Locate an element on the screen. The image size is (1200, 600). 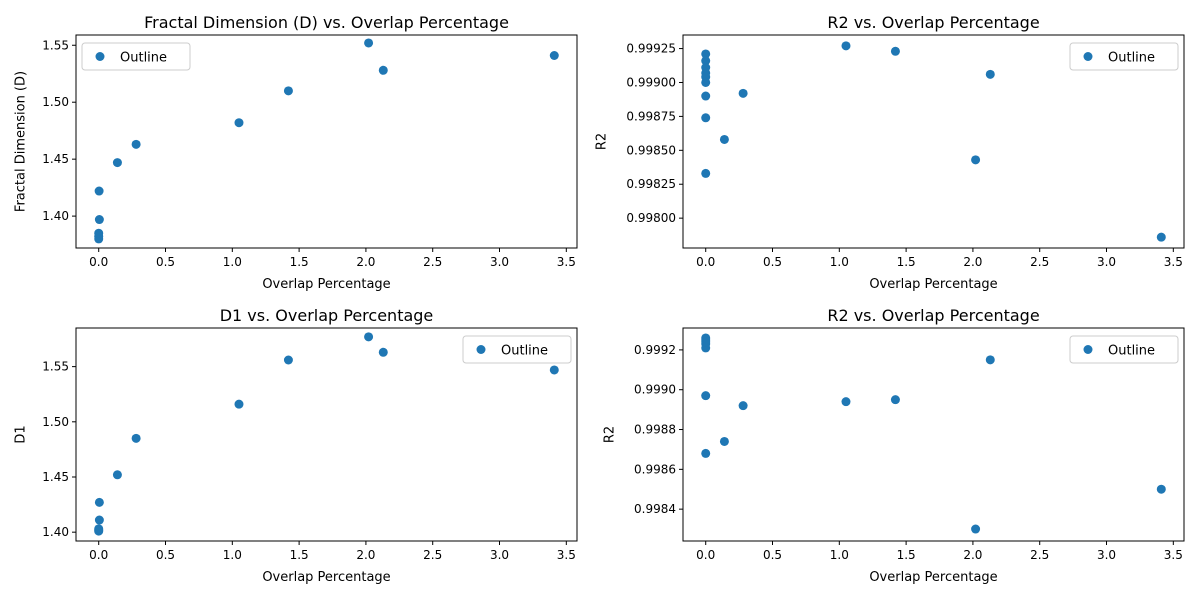
chart-title: D1 vs. Overlap Percentage is located at coordinates (327, 315).